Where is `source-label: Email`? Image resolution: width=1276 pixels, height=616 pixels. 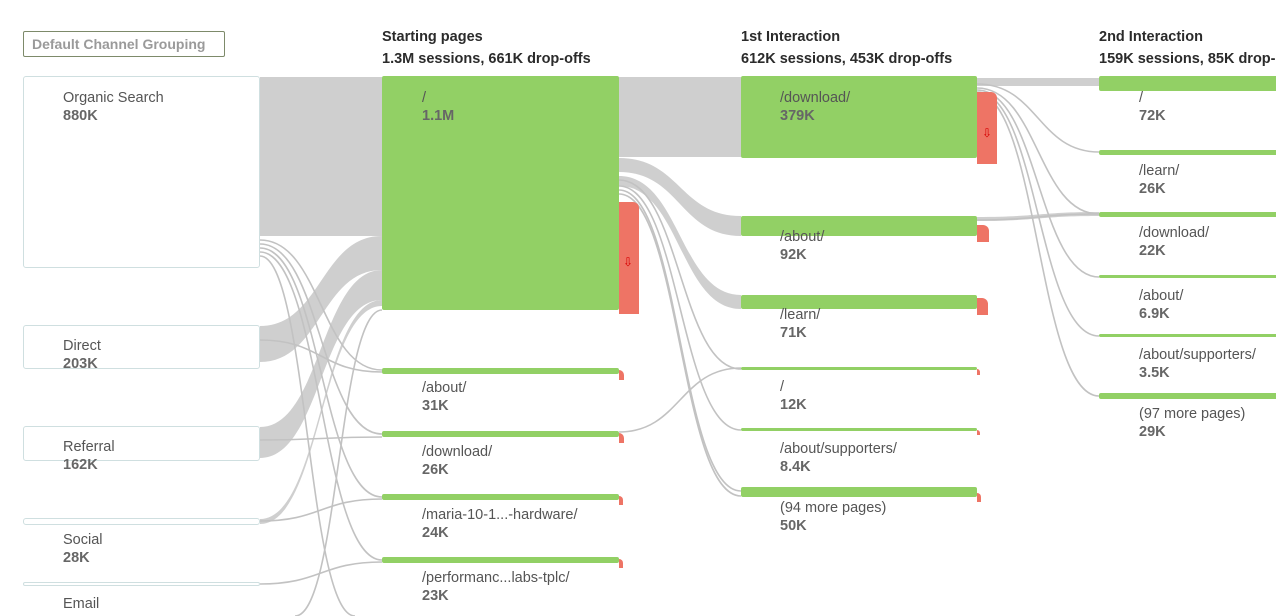 source-label: Email is located at coordinates (81, 604).